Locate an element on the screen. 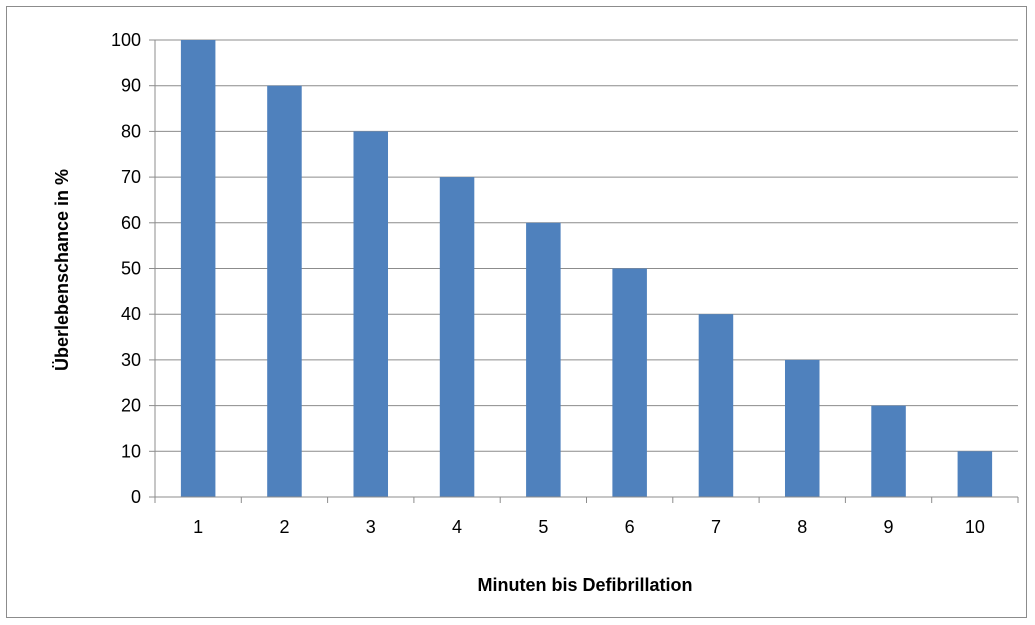 The width and height of the screenshot is (1035, 625). y-tick-label: 70 is located at coordinates (131, 177).